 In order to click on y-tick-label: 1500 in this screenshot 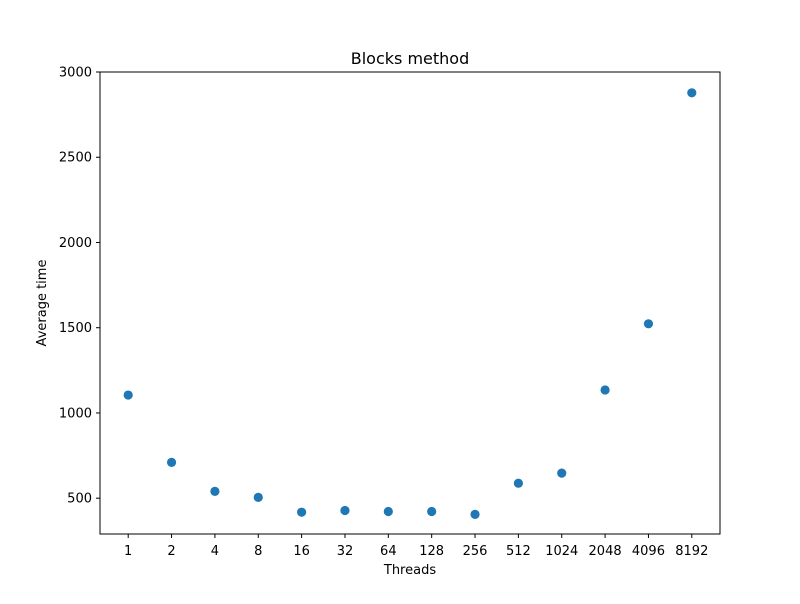, I will do `click(75, 328)`.